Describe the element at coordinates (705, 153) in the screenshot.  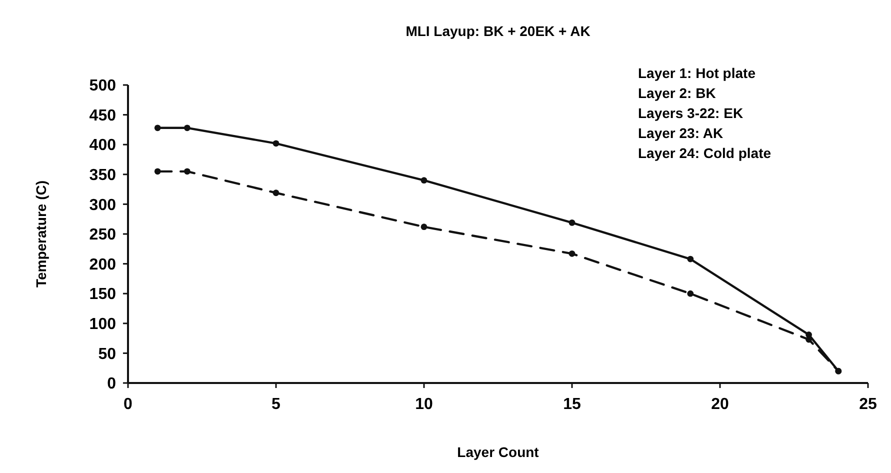
I see `annotation: Layer 24: Cold plate` at that location.